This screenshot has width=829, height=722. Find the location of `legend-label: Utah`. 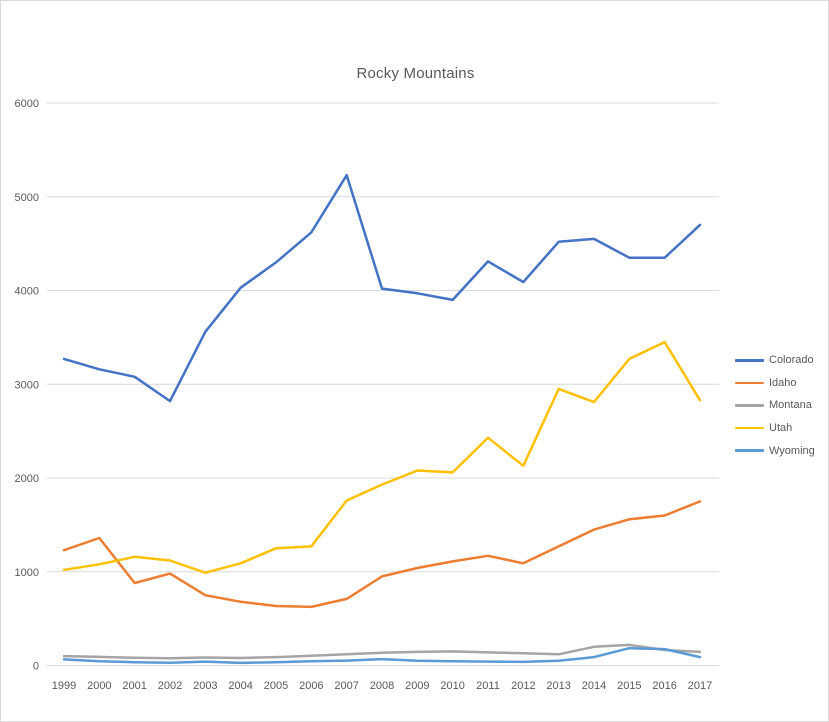

legend-label: Utah is located at coordinates (781, 428).